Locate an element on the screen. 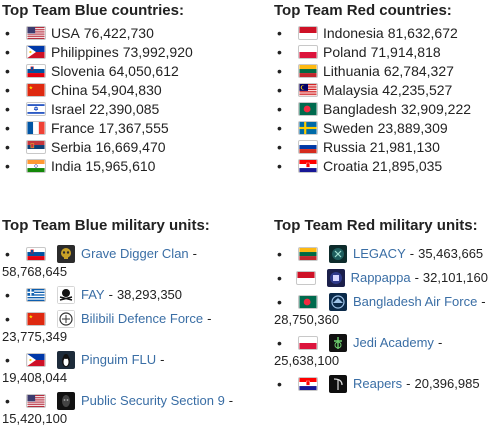 The width and height of the screenshot is (489, 432). unit-line: • LEGACY -35,463,665 is located at coordinates (381, 253).